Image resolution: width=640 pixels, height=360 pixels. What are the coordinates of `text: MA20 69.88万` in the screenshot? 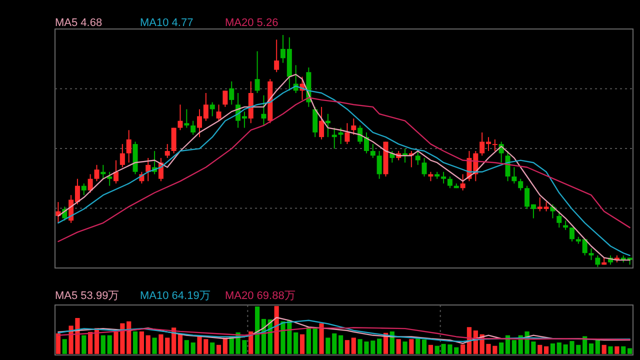 It's located at (260, 296).